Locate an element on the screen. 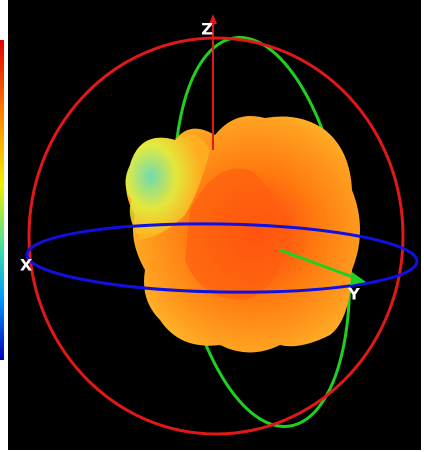 This screenshot has width=424, height=452. y-label: Y is located at coordinates (353, 294).